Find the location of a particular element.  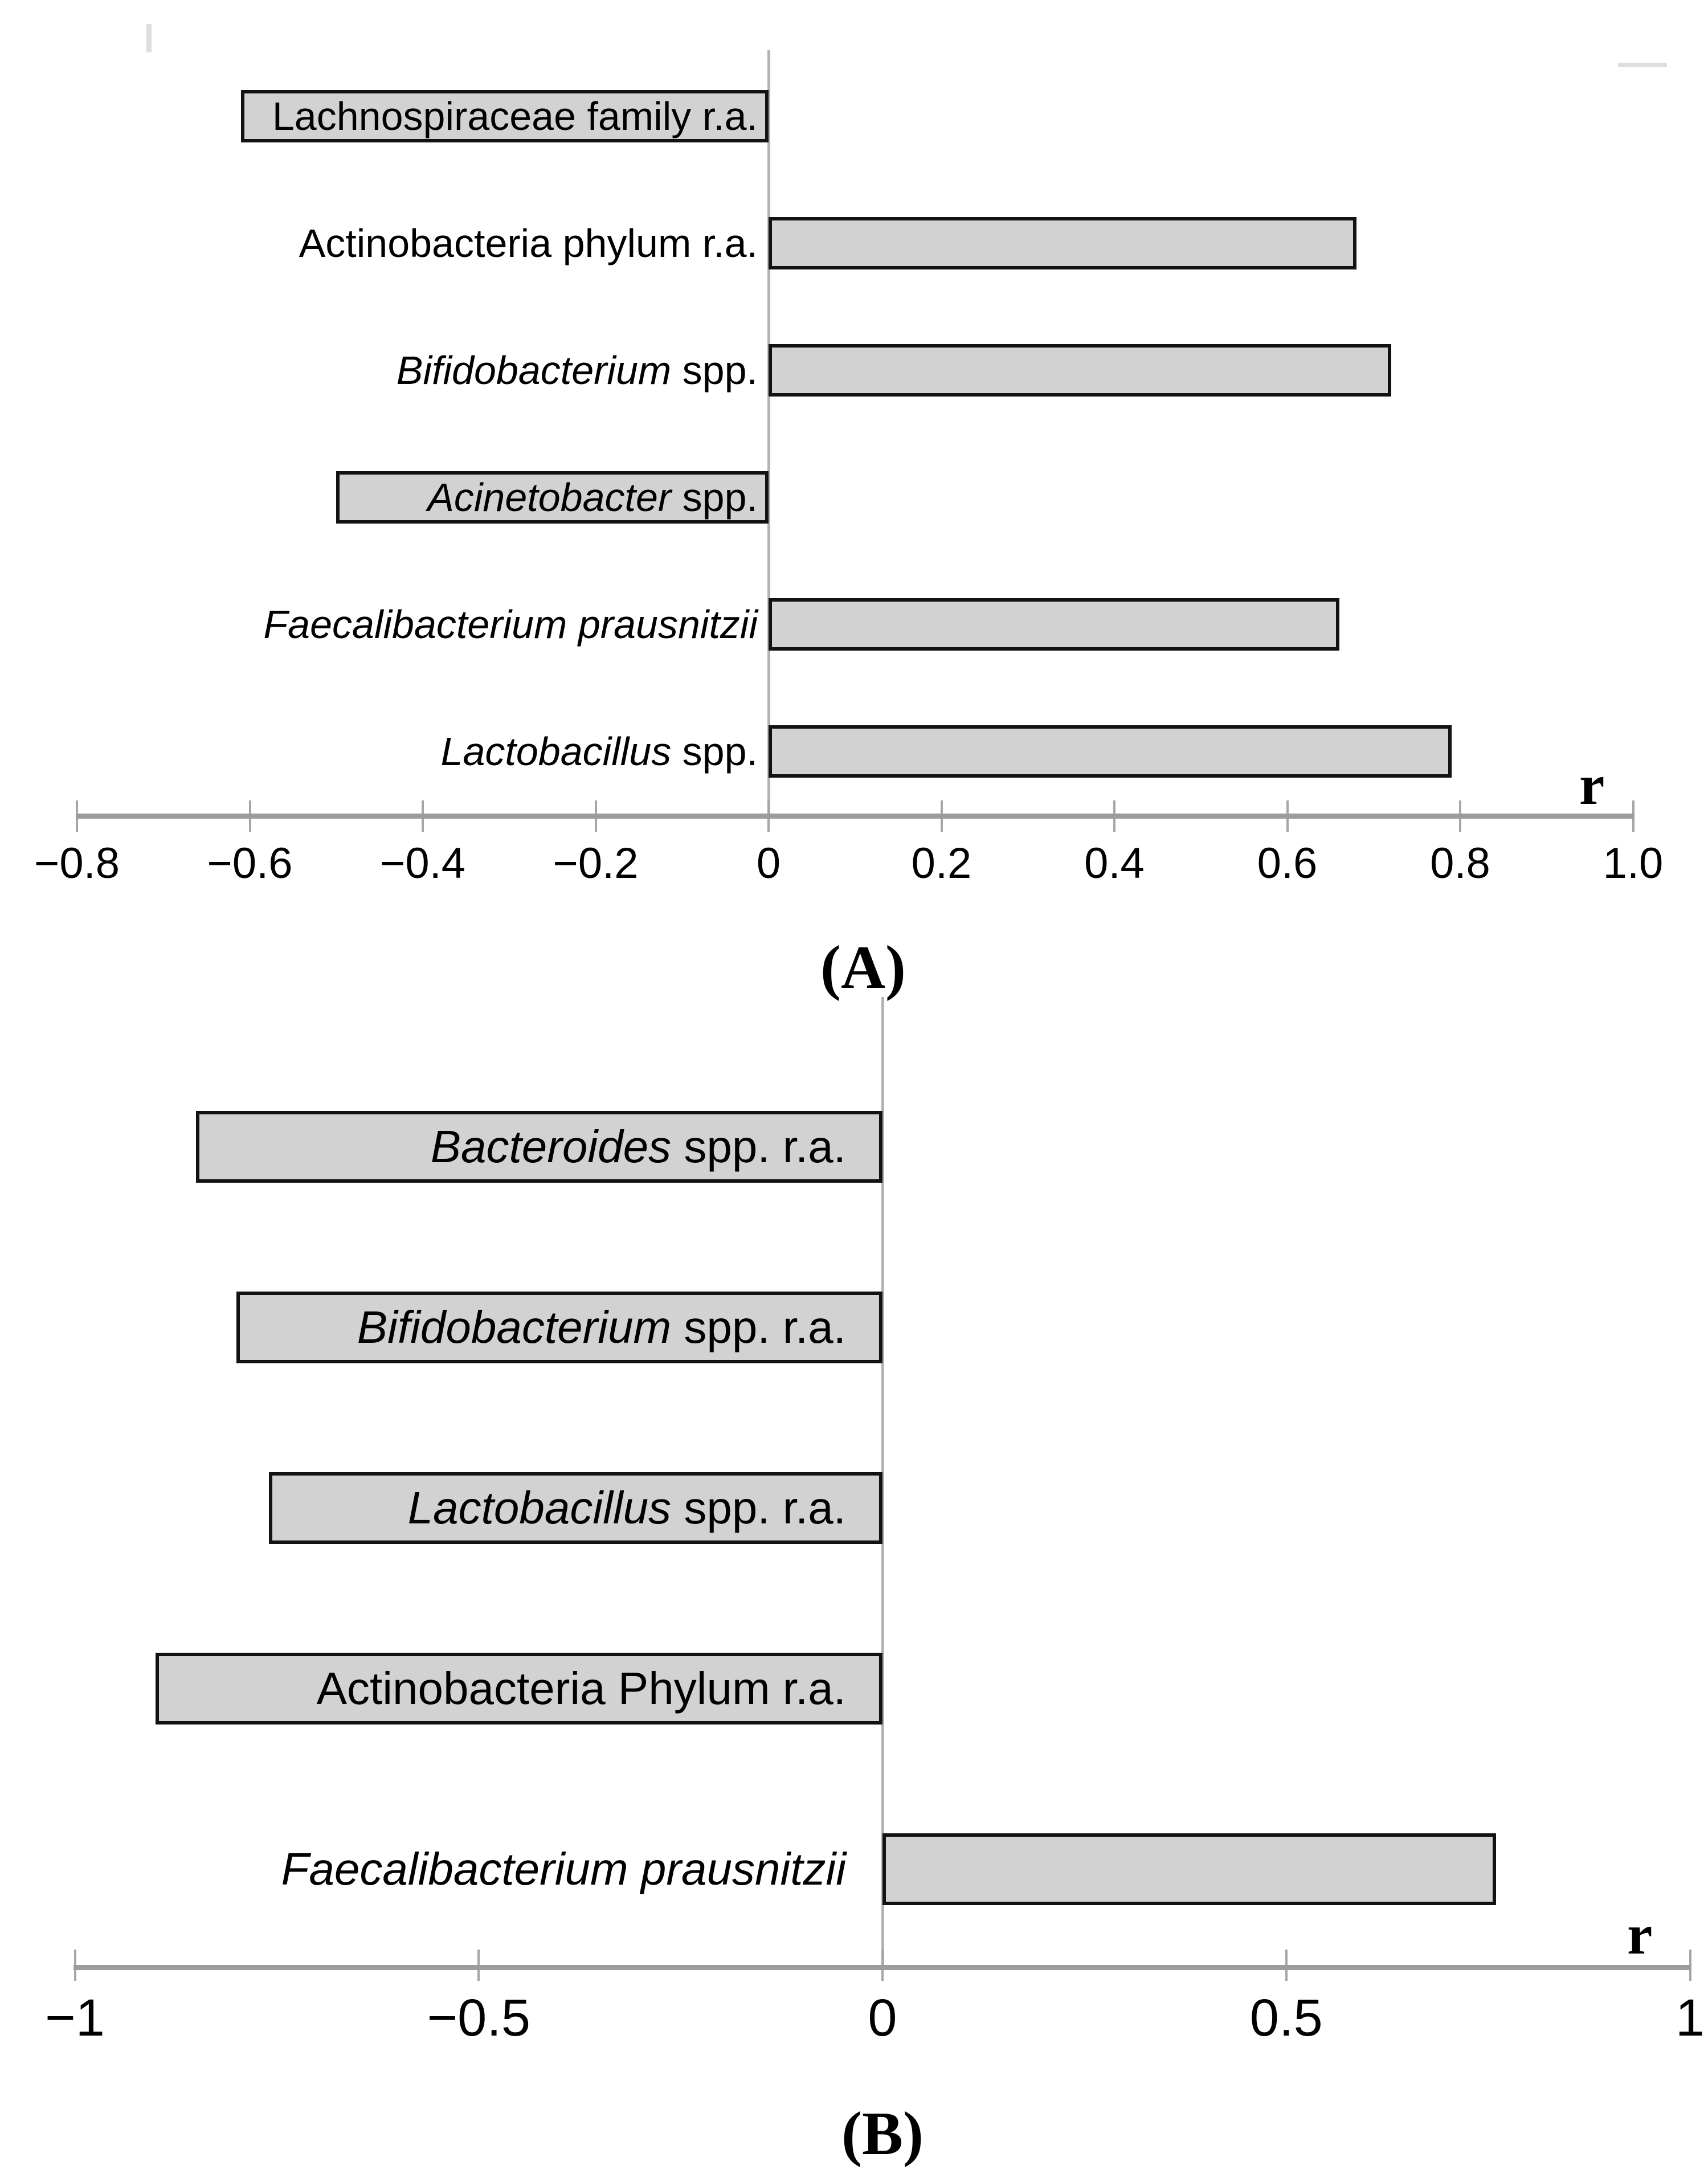

bar-label-segment: Lachnospiraceae family r.a. is located at coordinates (515, 116).